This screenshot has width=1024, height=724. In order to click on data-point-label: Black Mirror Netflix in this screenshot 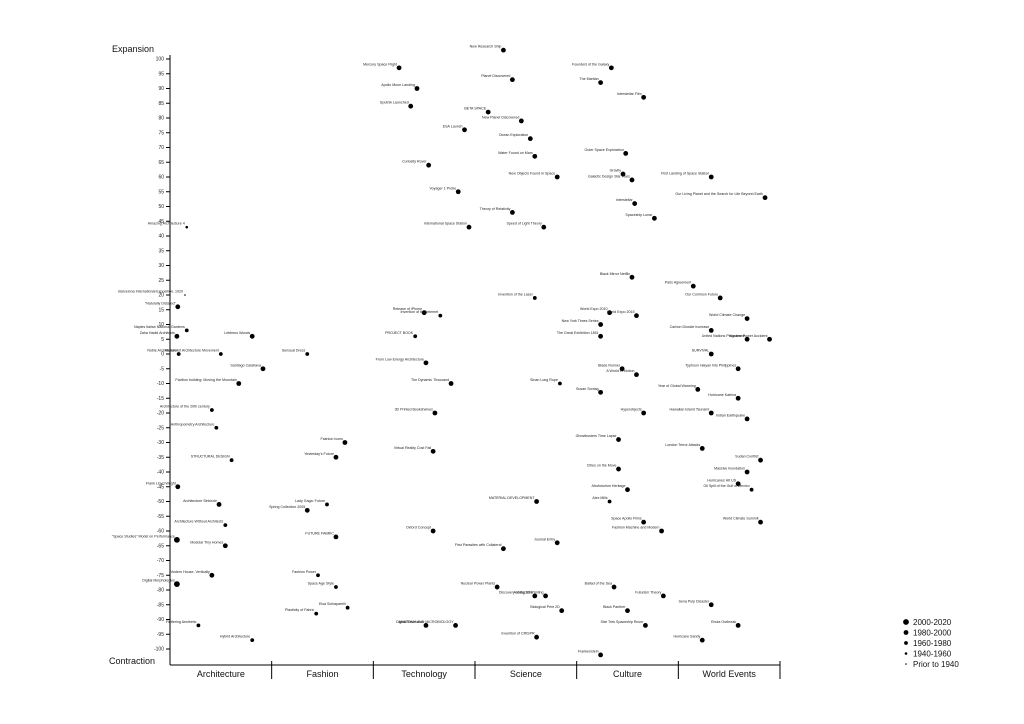, I will do `click(615, 274)`.